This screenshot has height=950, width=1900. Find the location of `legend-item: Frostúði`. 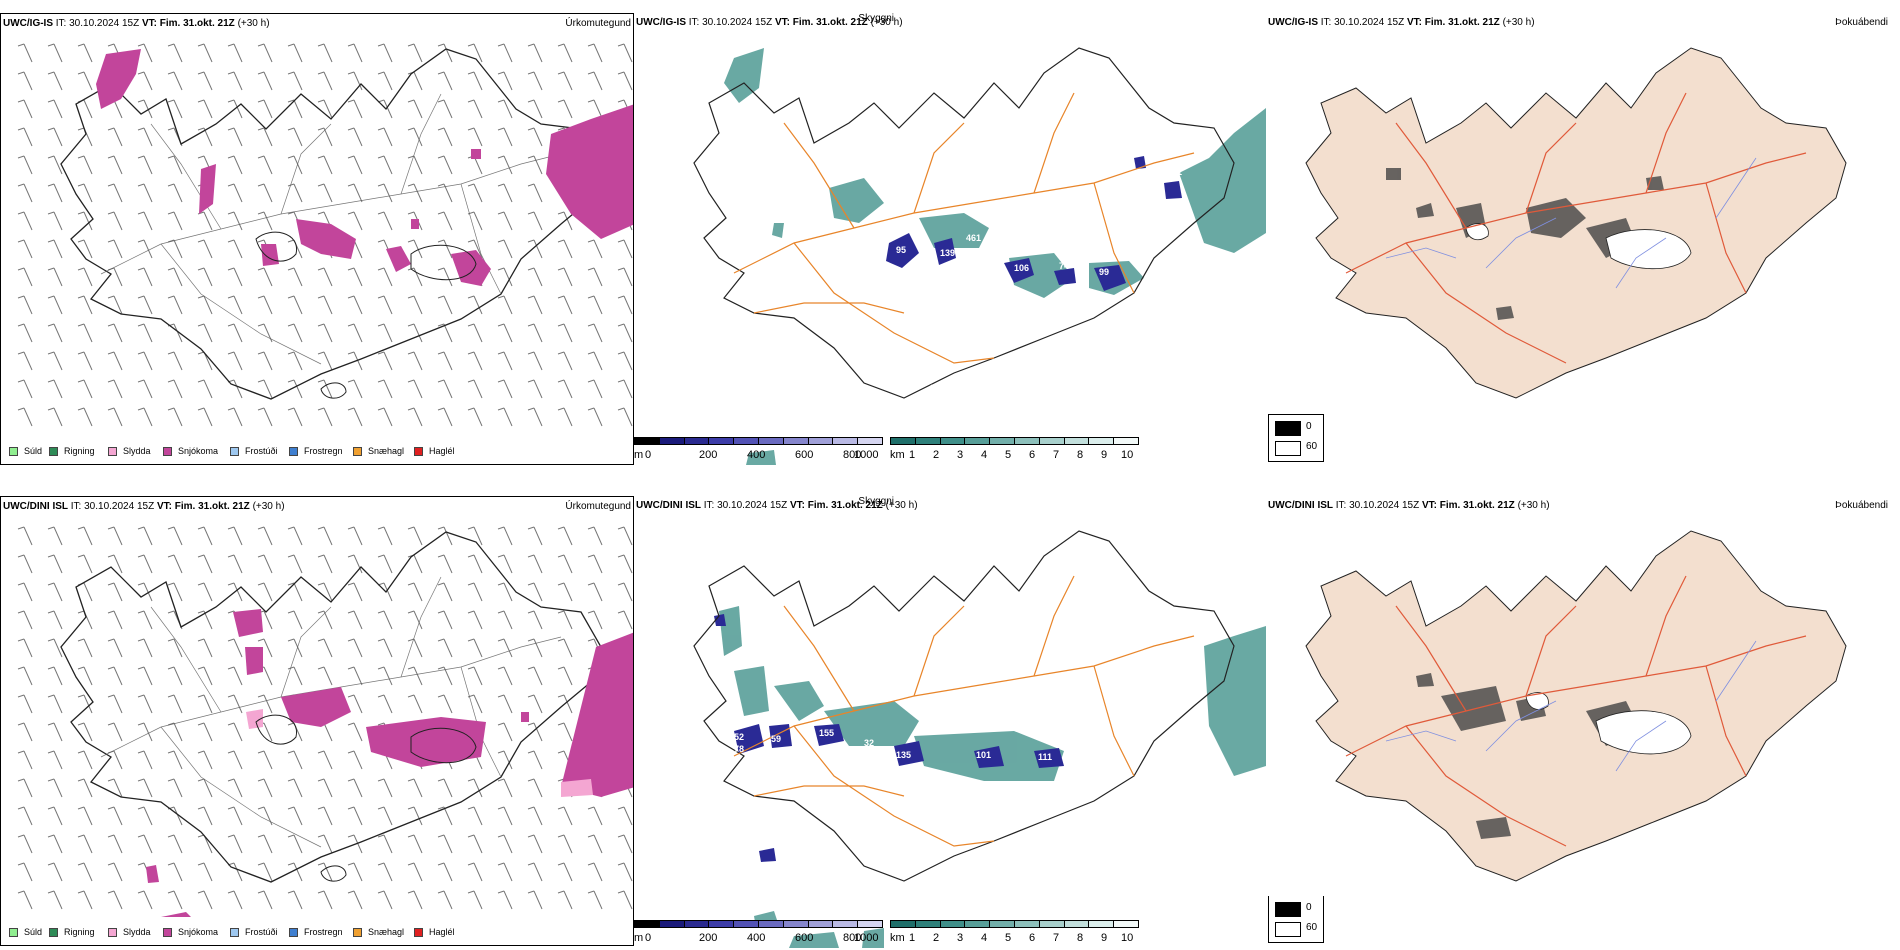

legend-item: Frostúði is located at coordinates (254, 451).